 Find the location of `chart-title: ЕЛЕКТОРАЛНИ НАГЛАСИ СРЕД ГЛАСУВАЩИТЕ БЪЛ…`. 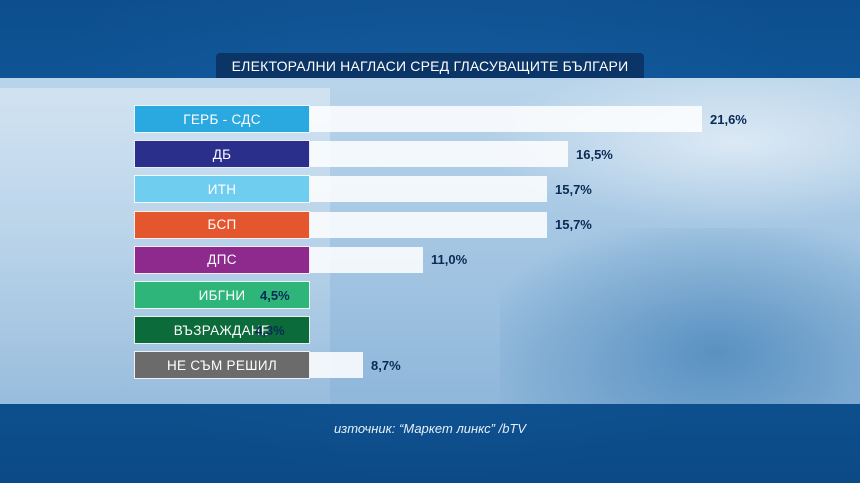

chart-title: ЕЛЕКТОРАЛНИ НАГЛАСИ СРЕД ГЛАСУВАЩИТЕ БЪЛ… is located at coordinates (430, 65).